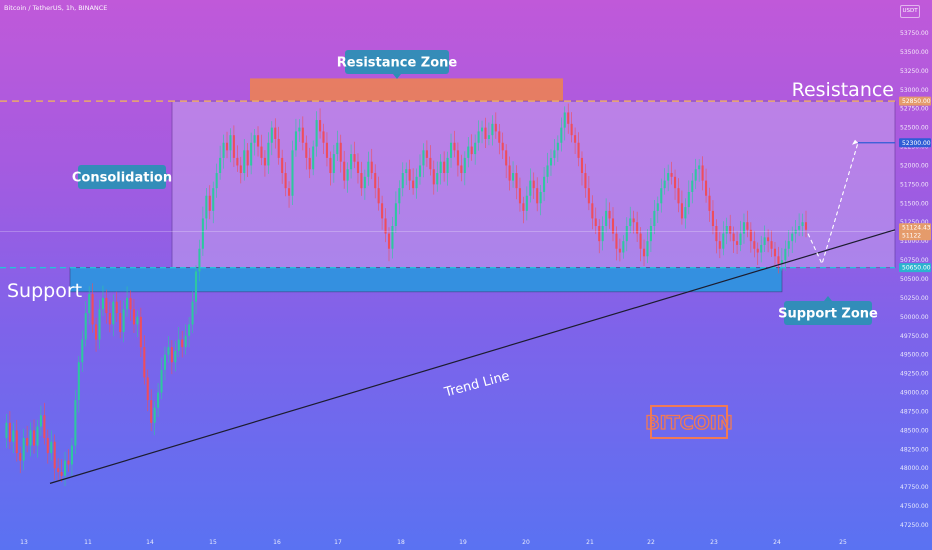 This screenshot has width=932, height=550. I want to click on x-tick-label: 24, so click(777, 542).